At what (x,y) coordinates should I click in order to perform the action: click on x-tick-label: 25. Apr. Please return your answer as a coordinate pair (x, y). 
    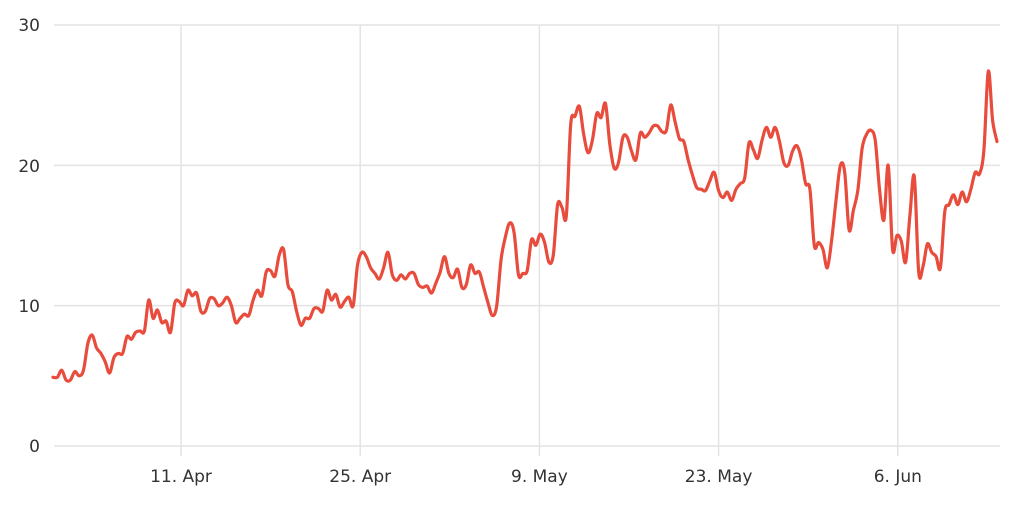
    Looking at the image, I should click on (360, 477).